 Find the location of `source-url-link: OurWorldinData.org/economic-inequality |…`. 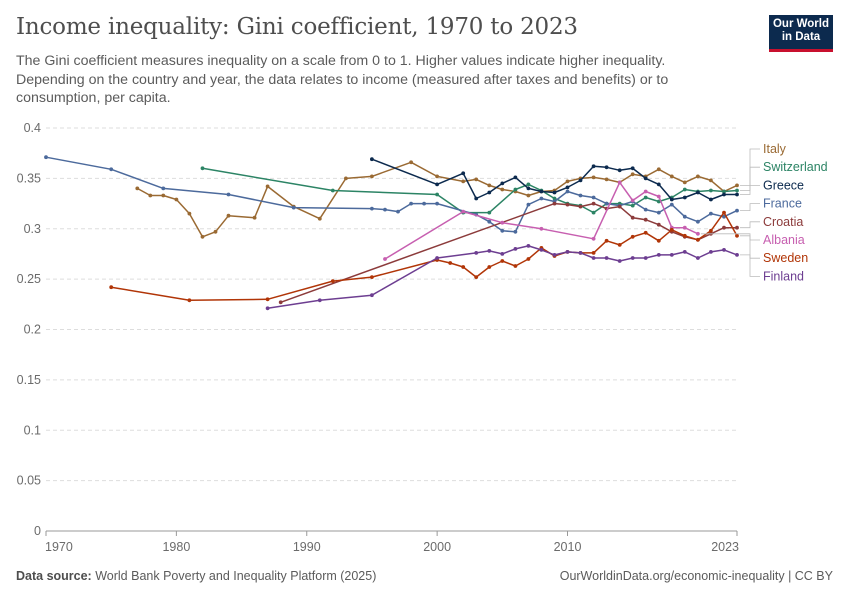

source-url-link: OurWorldinData.org/economic-inequality |… is located at coordinates (696, 576).